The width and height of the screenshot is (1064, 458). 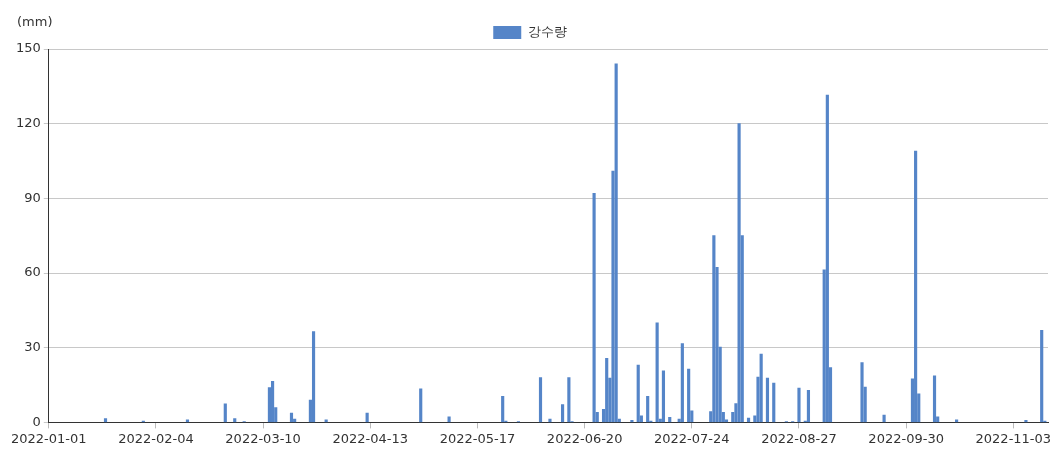 I want to click on x-tick-label: 2022-06-20, so click(x=584, y=438).